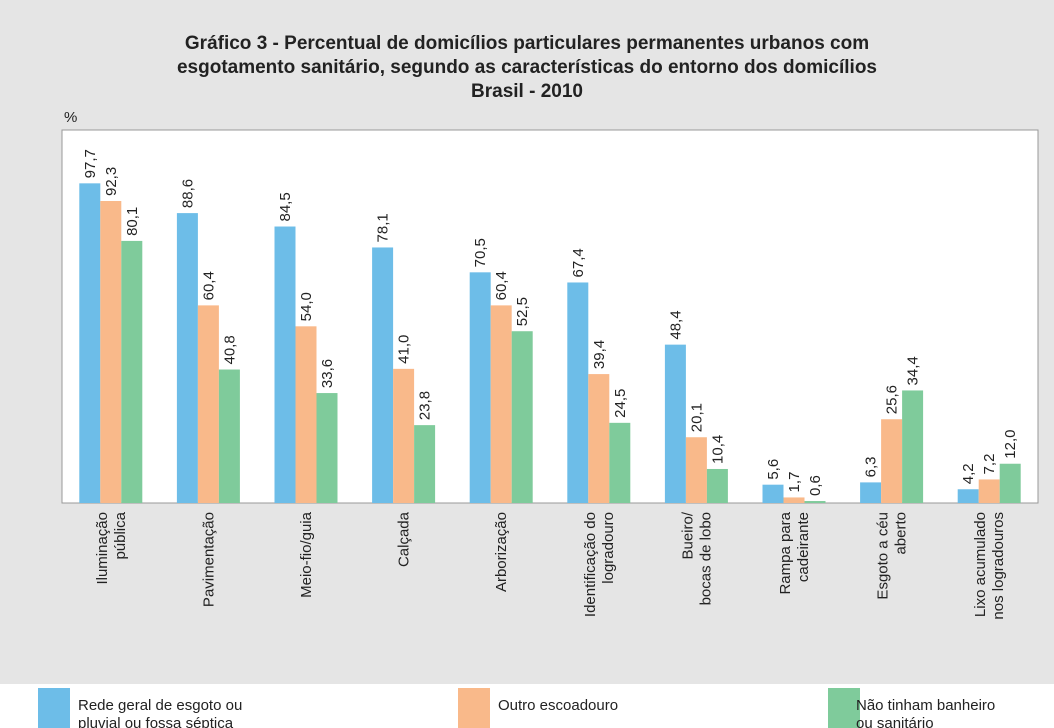 This screenshot has width=1054, height=728. Describe the element at coordinates (522, 311) in the screenshot. I see `value-label: 52,5` at that location.